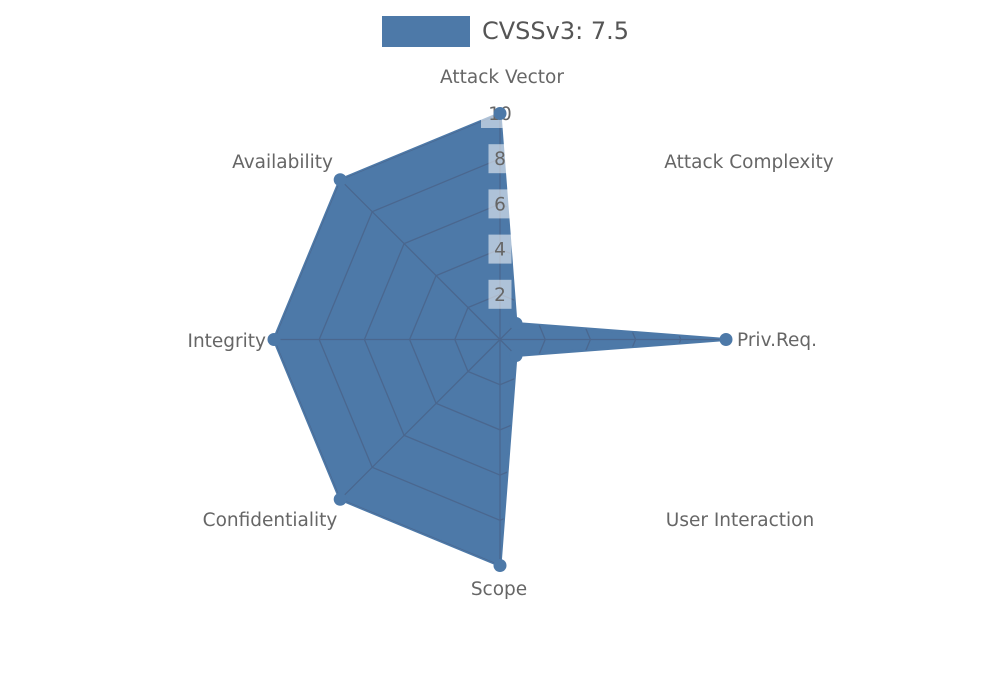 This screenshot has width=1000, height=700. What do you see at coordinates (516, 323) in the screenshot?
I see `data-point-attack-complexity` at bounding box center [516, 323].